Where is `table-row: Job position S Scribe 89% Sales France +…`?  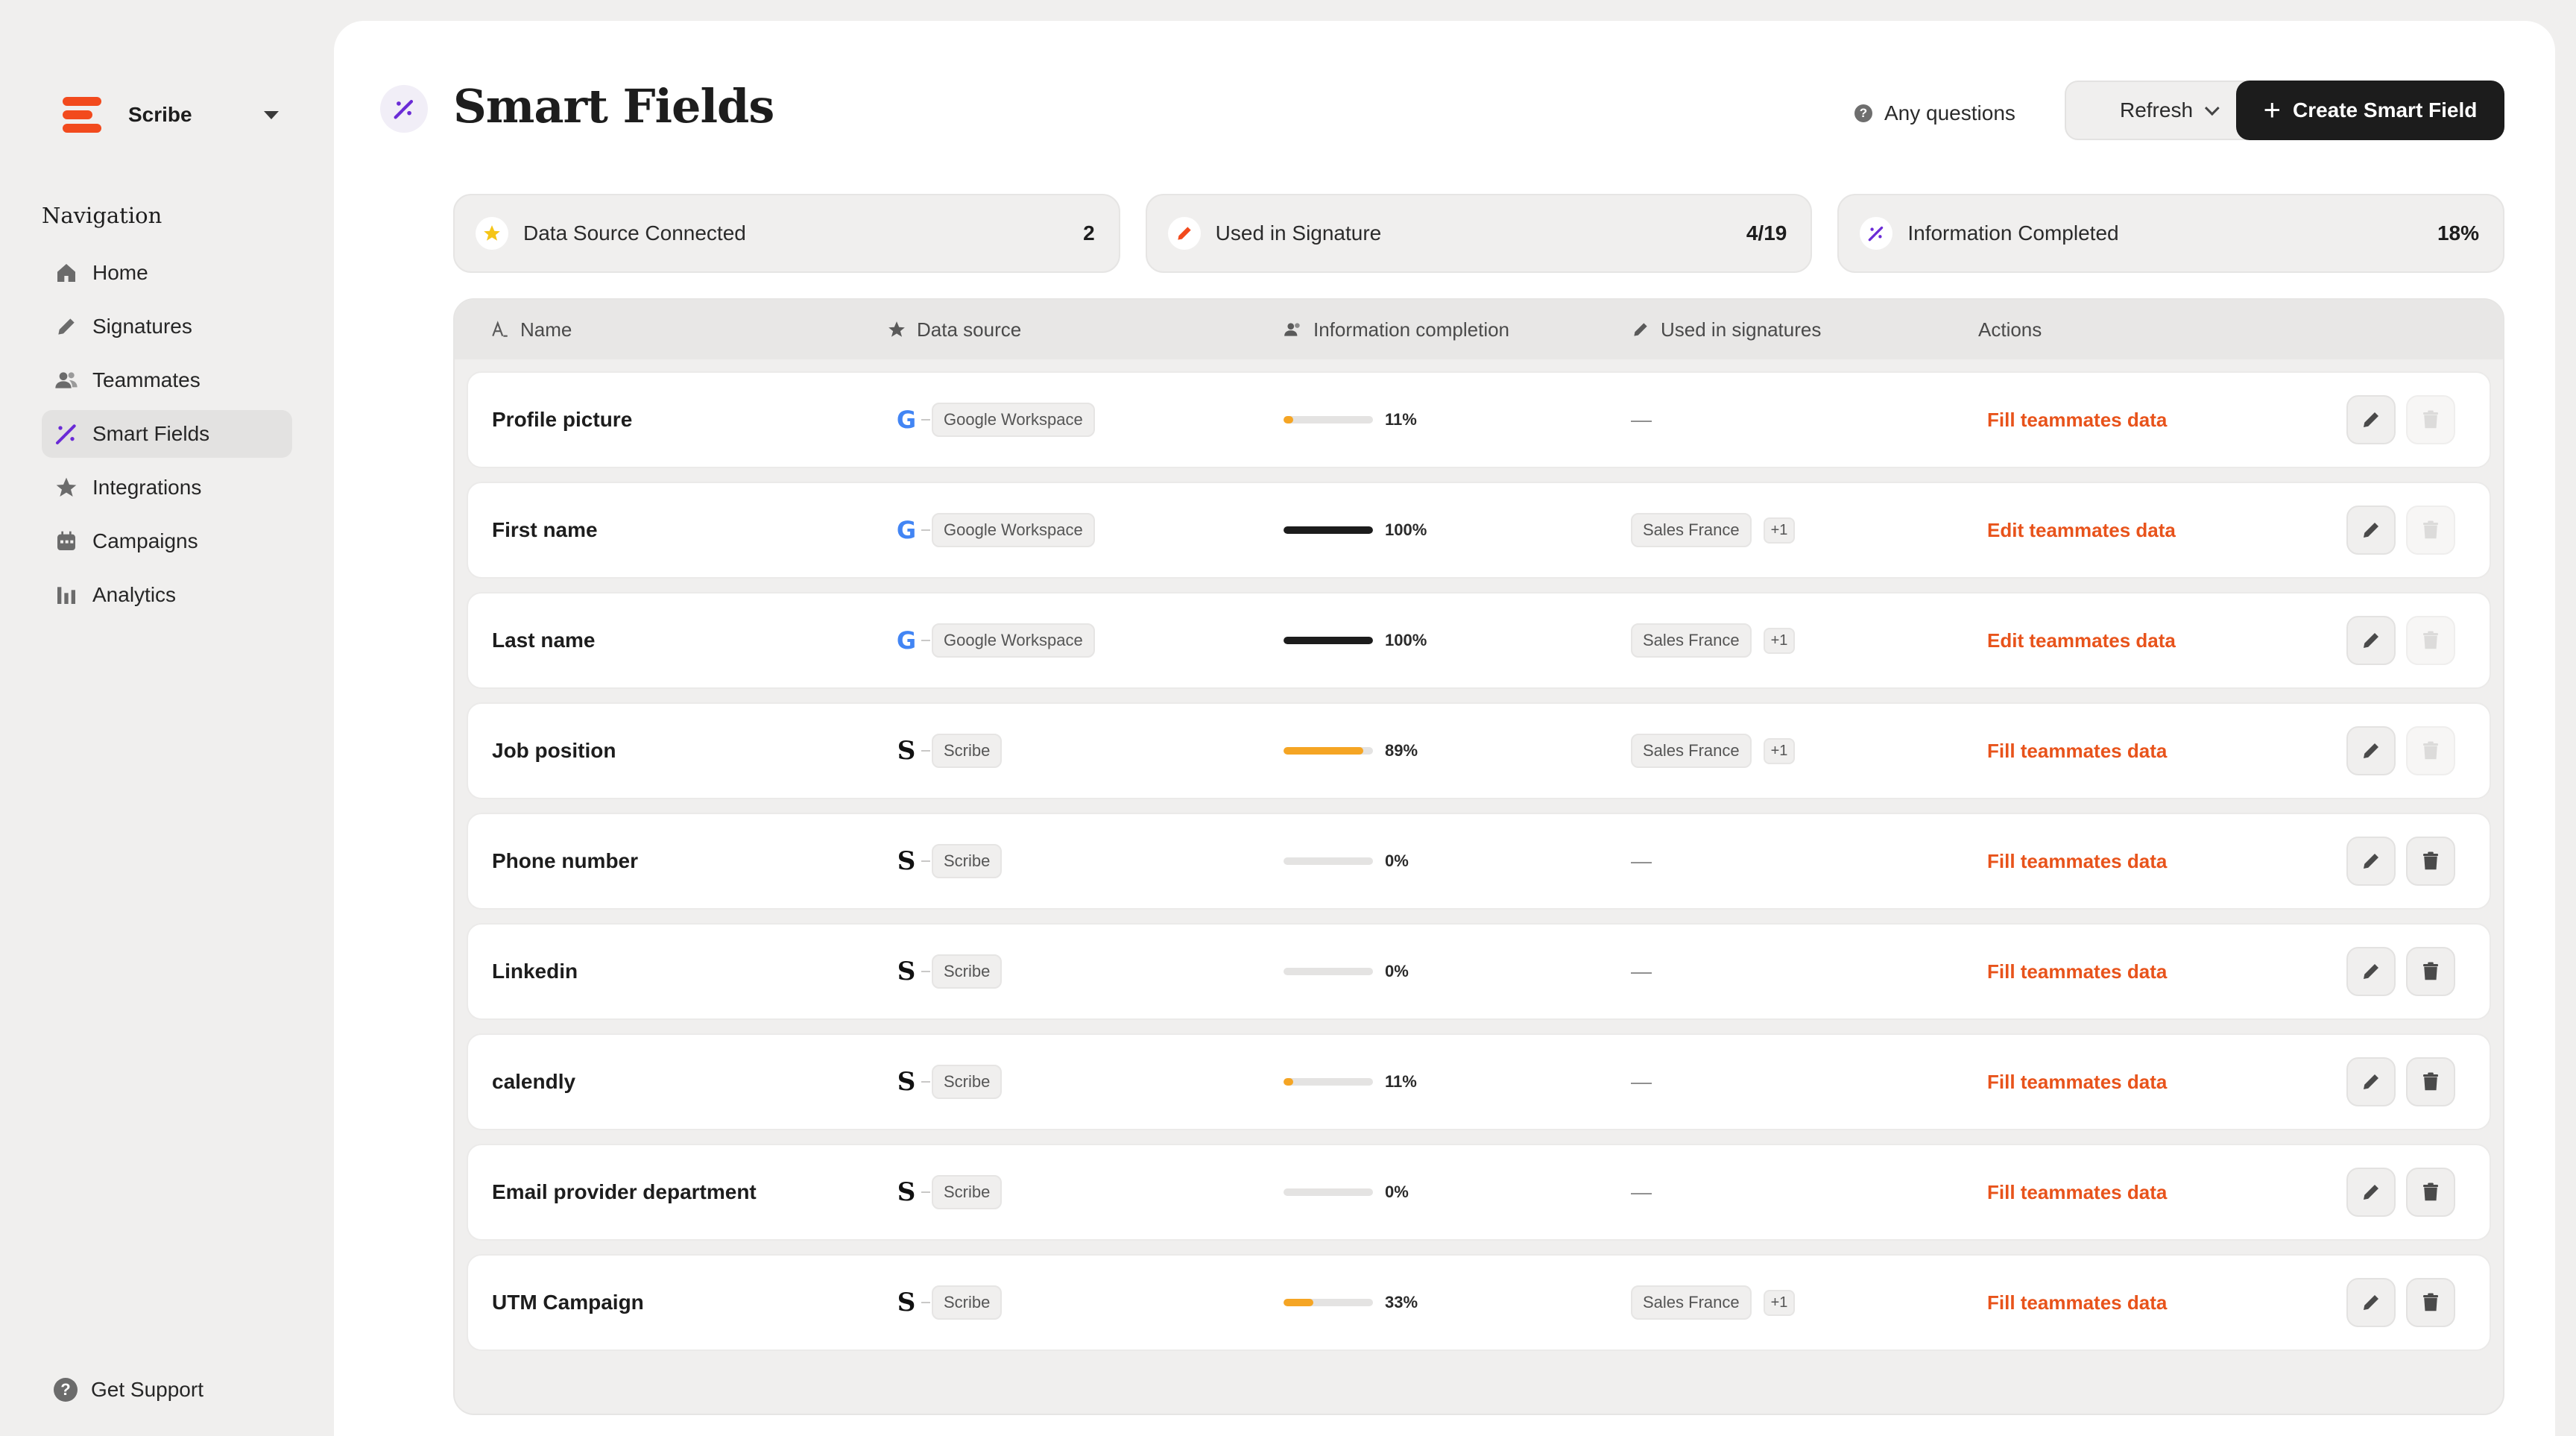 table-row: Job position S Scribe 89% Sales France +… is located at coordinates (1479, 750).